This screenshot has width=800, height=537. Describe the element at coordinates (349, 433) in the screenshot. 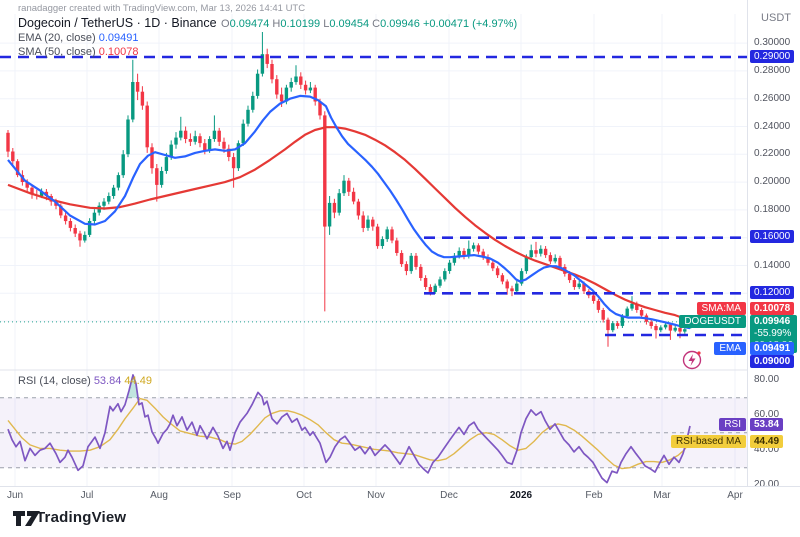

I see `rsi-ma-line` at that location.